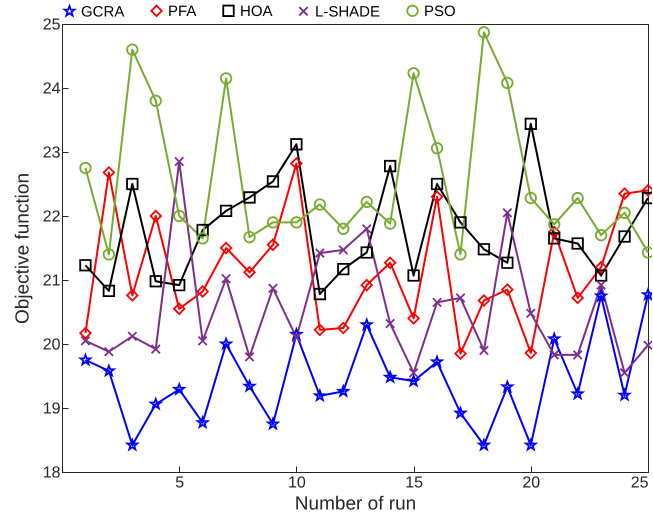  What do you see at coordinates (51, 345) in the screenshot?
I see `y-tick-label: 20` at bounding box center [51, 345].